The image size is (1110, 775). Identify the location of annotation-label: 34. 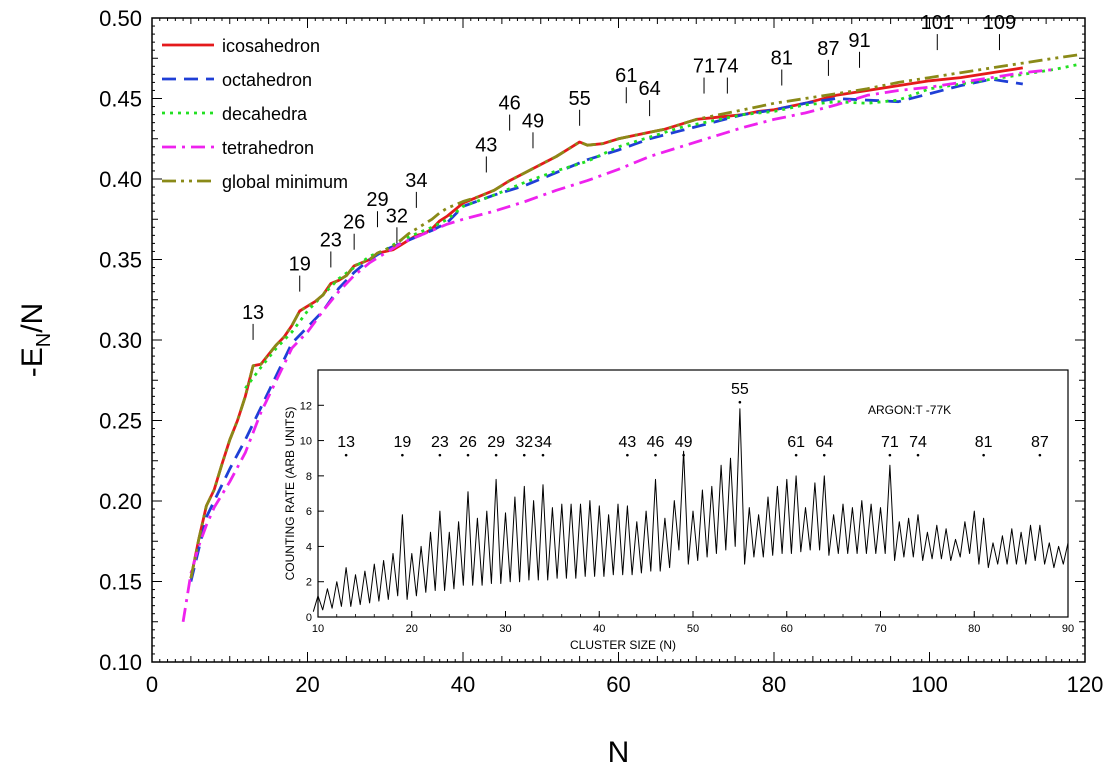
(416, 181).